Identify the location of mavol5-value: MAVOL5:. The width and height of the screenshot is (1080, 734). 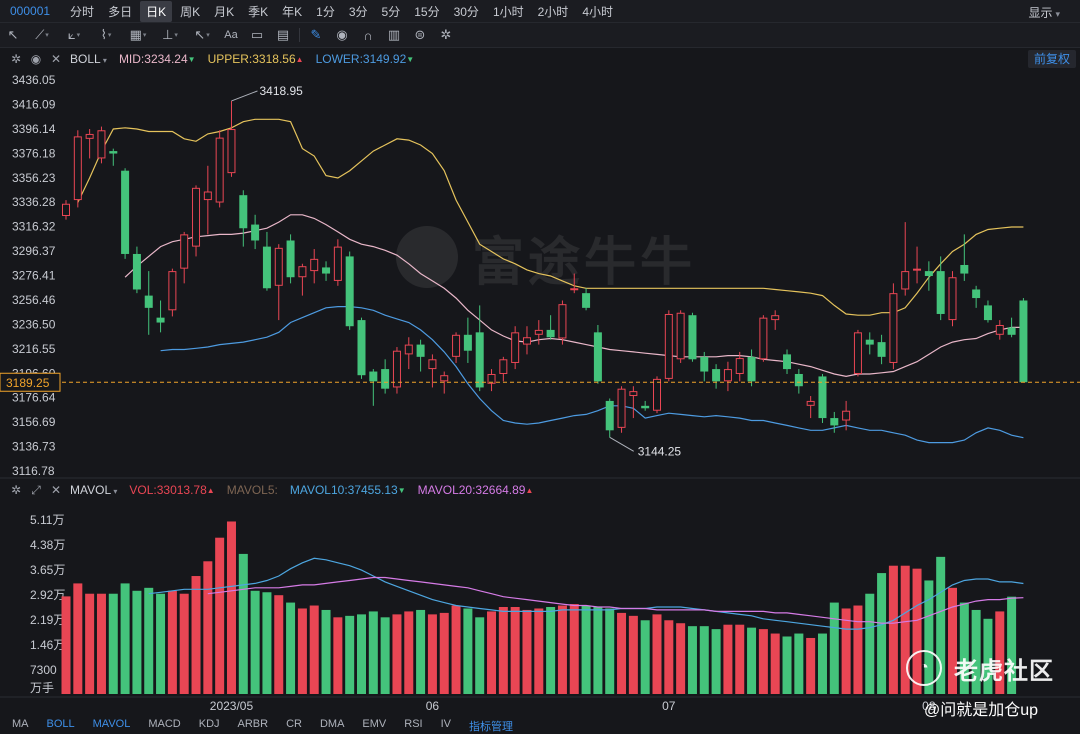
(252, 490).